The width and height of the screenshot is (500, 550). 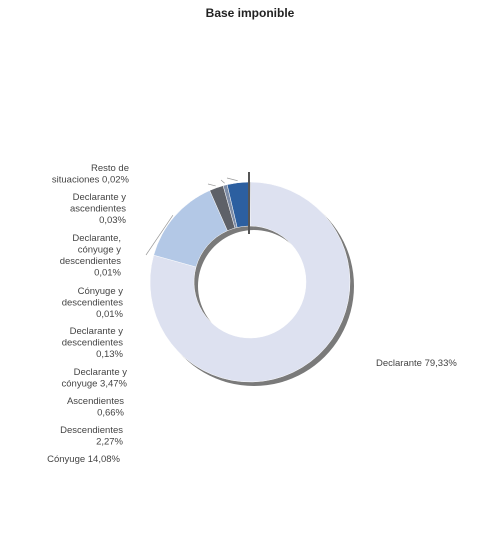 I want to click on slice-label: Declarante y descendientes 0,13%, so click(x=93, y=343).